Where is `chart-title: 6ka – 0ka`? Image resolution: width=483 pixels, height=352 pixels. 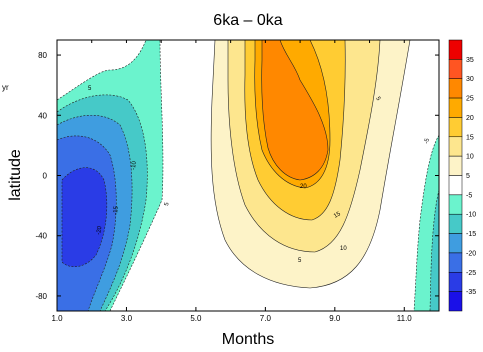
chart-title: 6ka – 0ka is located at coordinates (247, 20).